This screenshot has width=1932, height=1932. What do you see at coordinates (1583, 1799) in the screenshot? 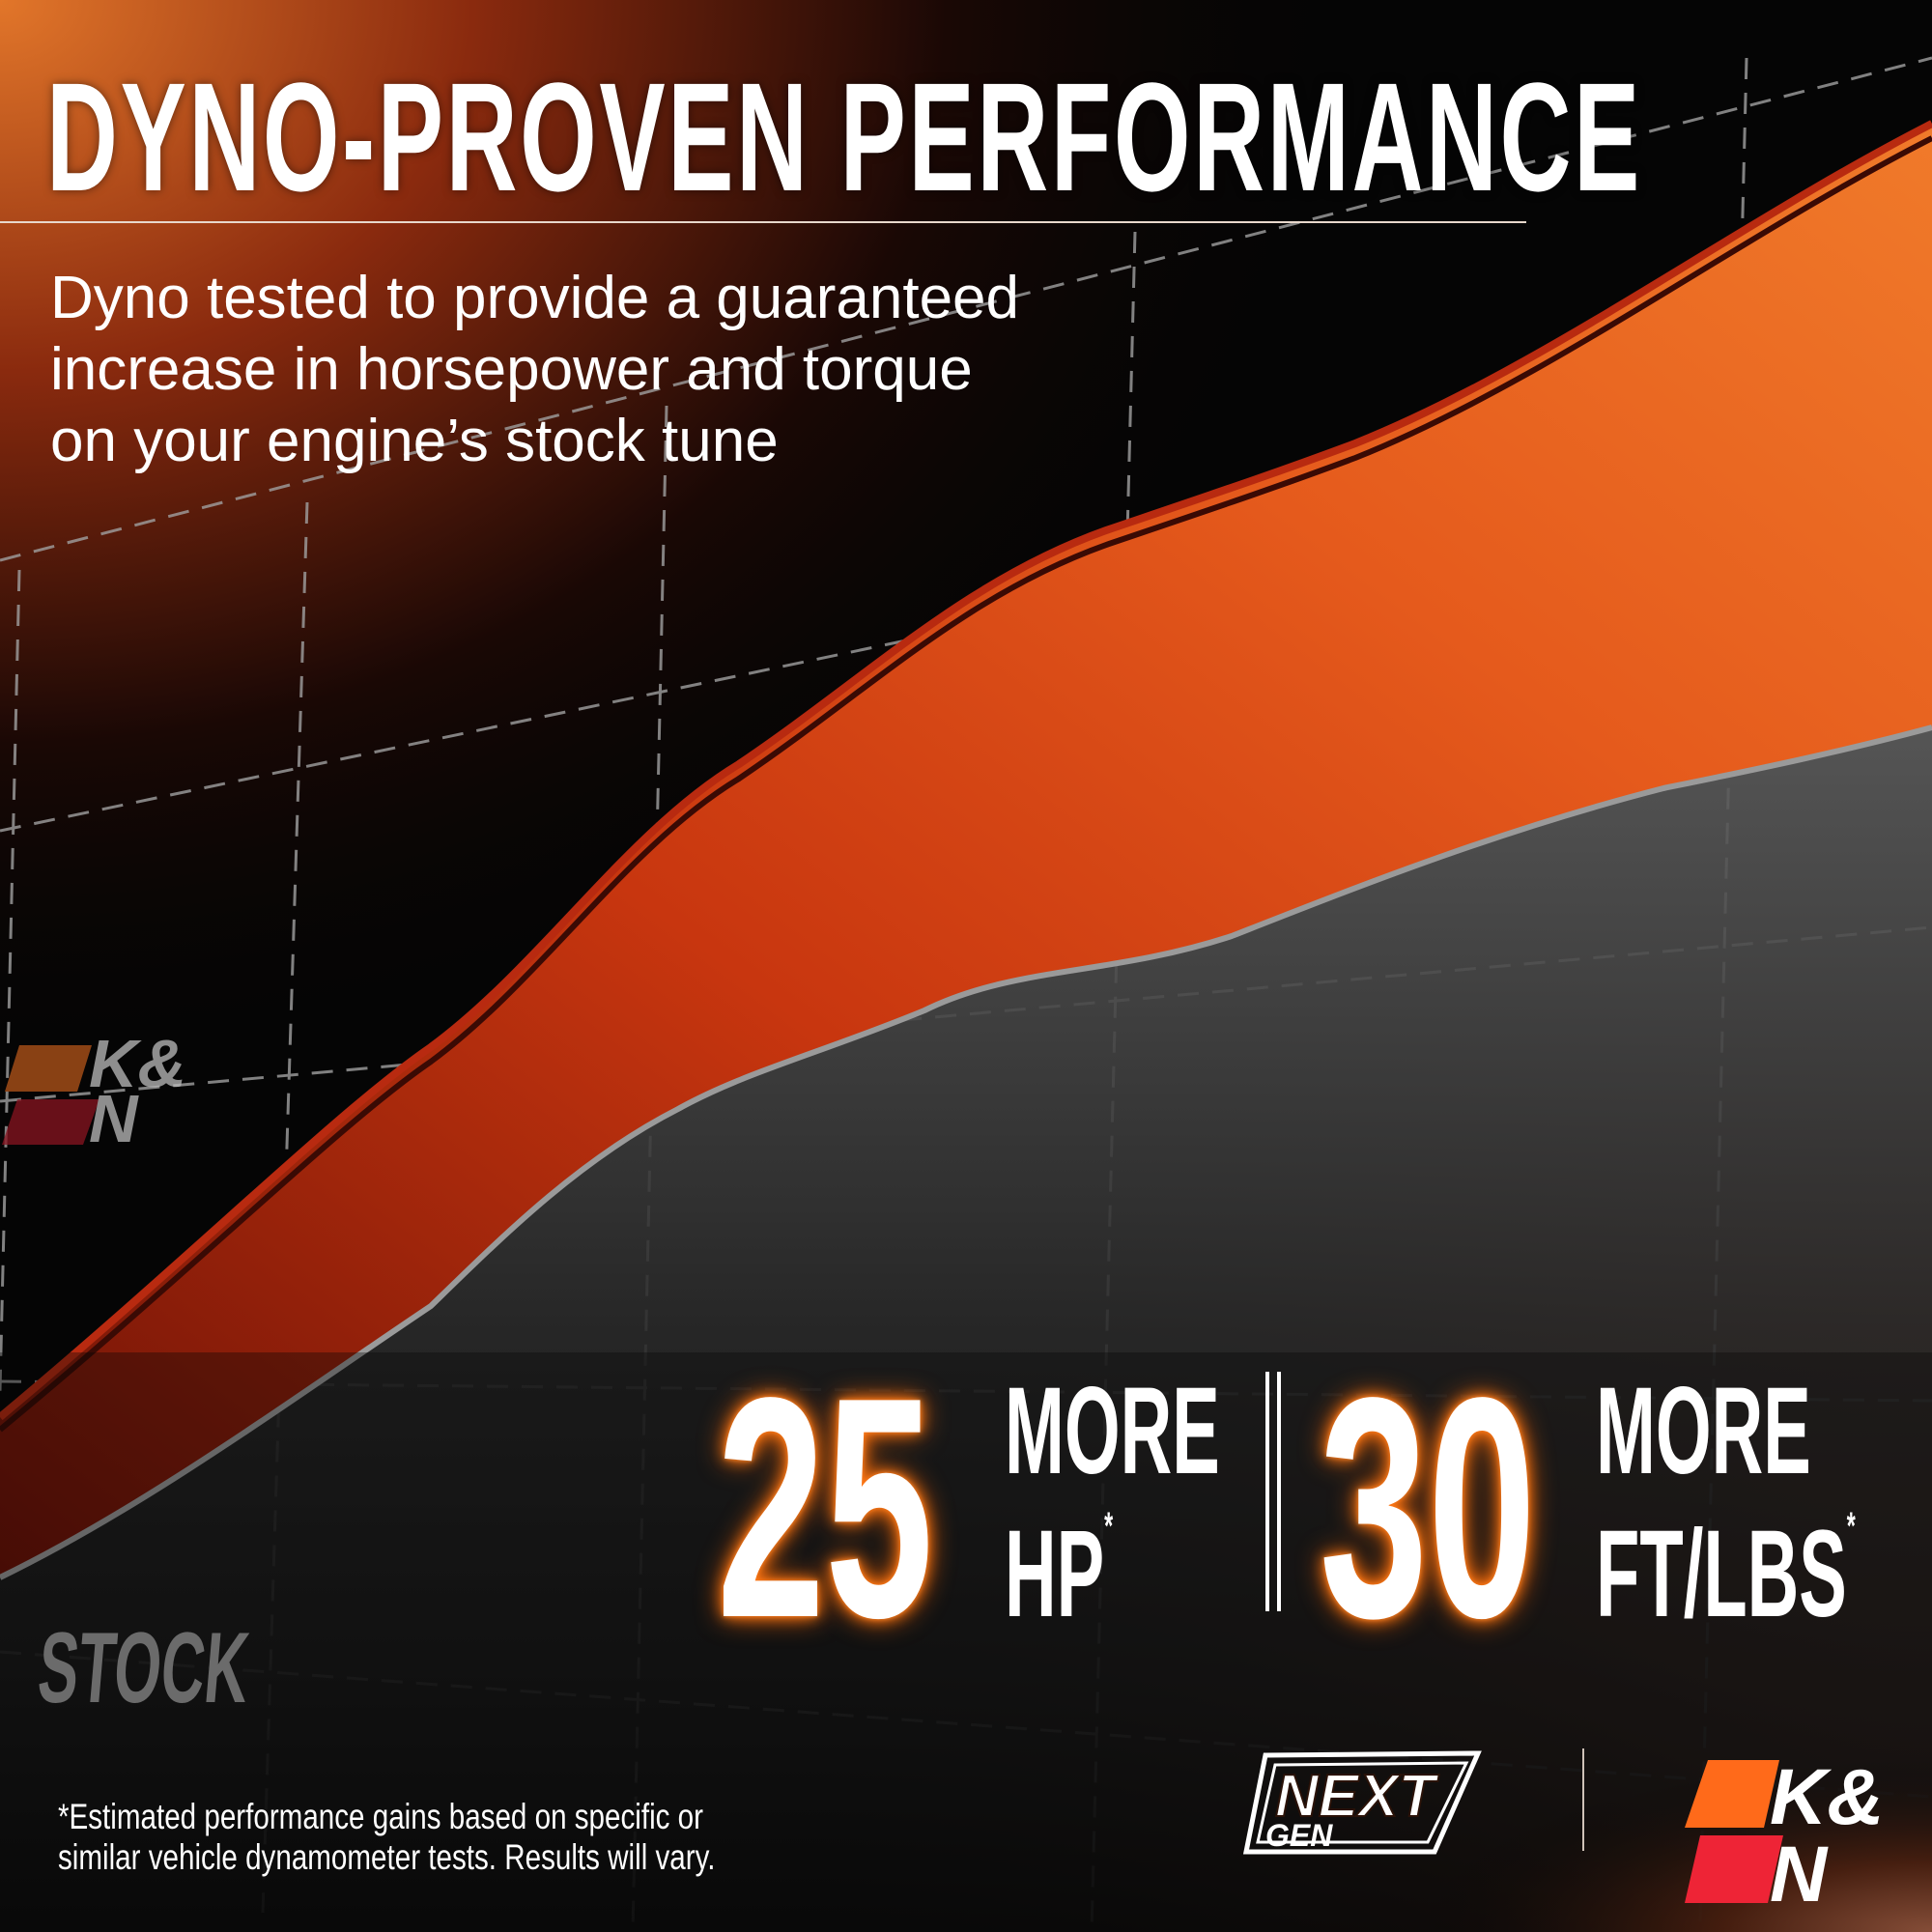
I see `logo-divider` at bounding box center [1583, 1799].